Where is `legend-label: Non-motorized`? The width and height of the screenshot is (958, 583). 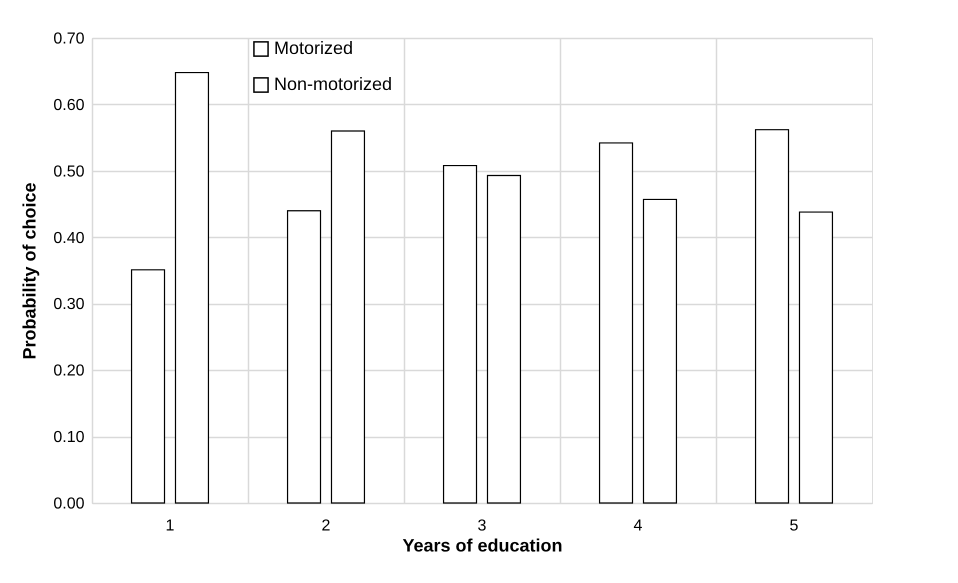
legend-label: Non-motorized is located at coordinates (333, 84).